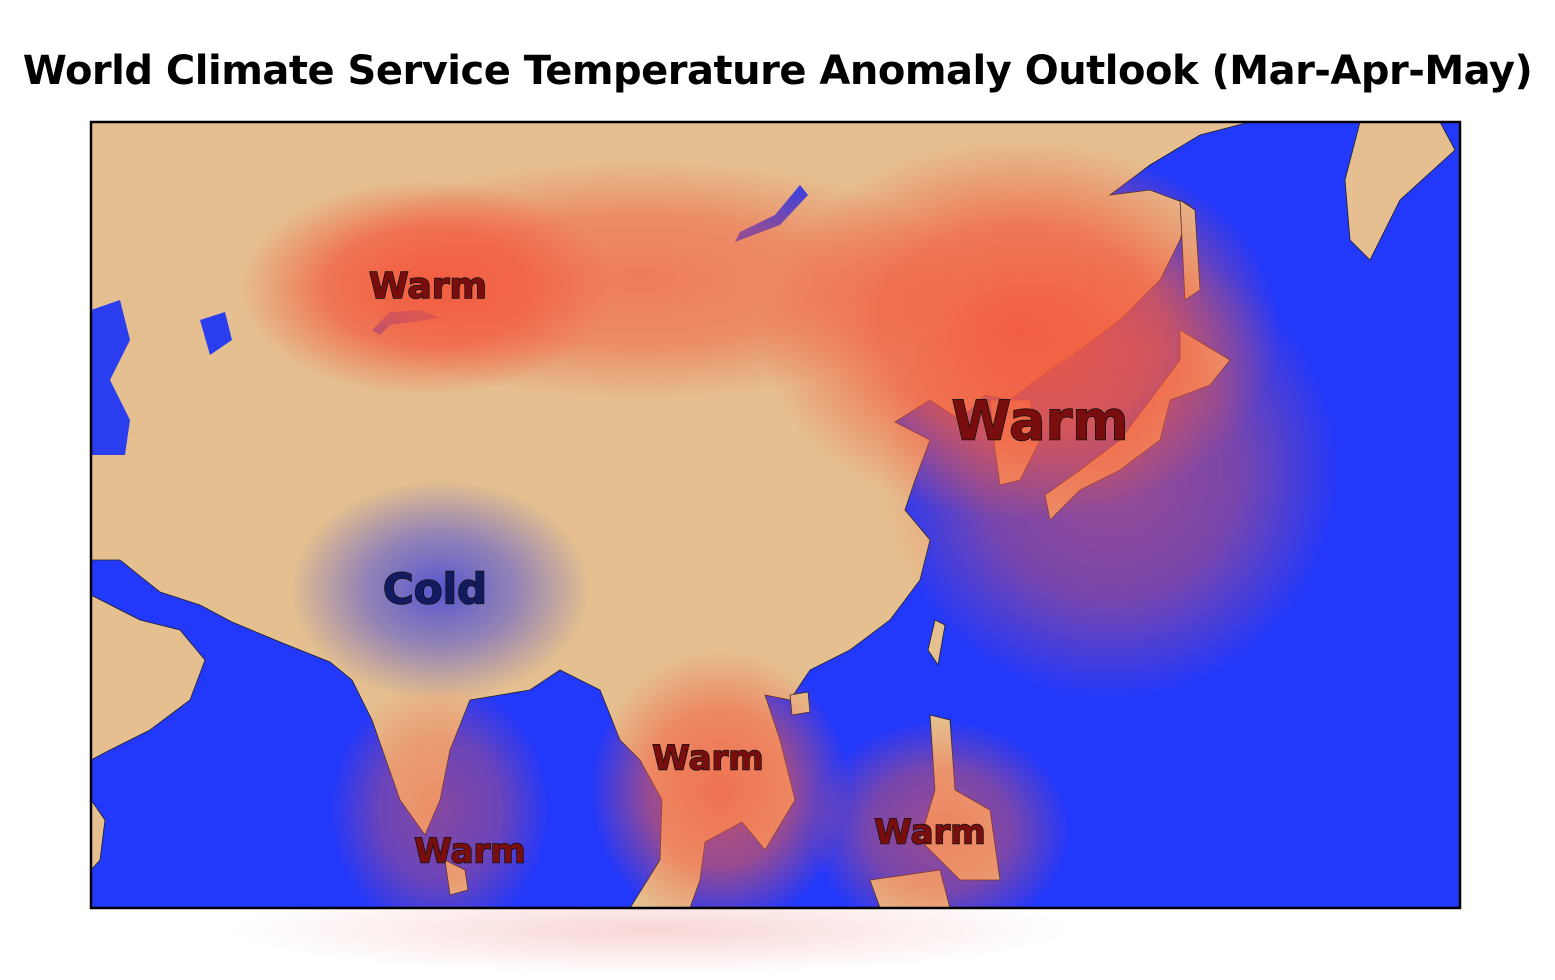 This screenshot has width=1555, height=980. I want to click on kamchatka, so click(1400, 191).